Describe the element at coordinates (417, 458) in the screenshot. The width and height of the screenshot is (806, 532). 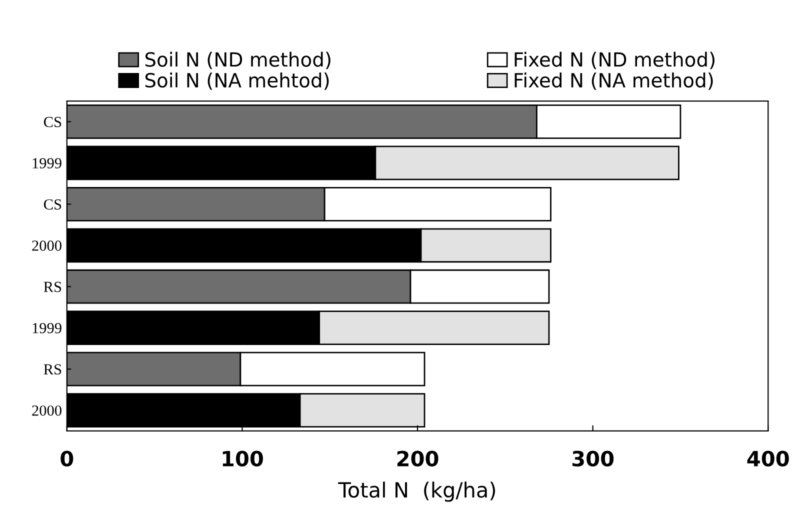
I see `x-tick-label: 200` at that location.